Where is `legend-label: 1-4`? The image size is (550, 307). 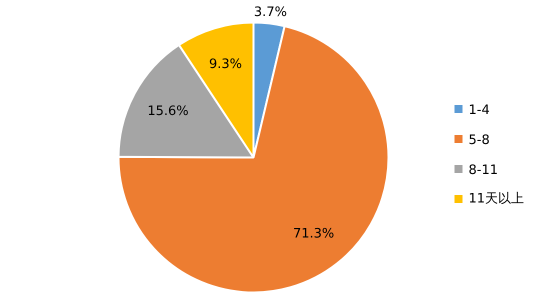 legend-label: 1-4 is located at coordinates (479, 110).